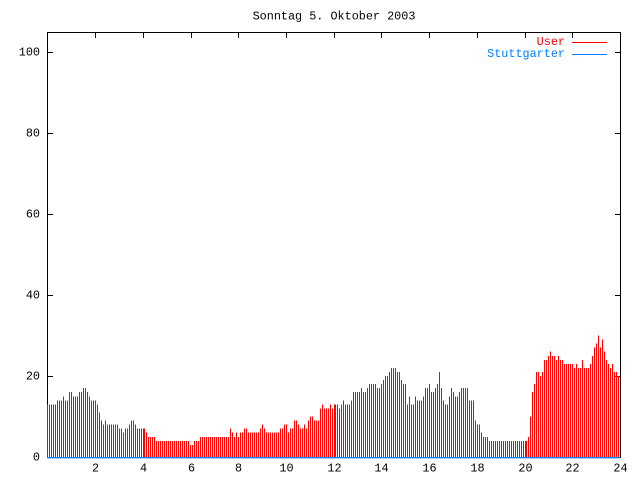 The image size is (640, 480). I want to click on svg-text: 80, so click(33, 134).